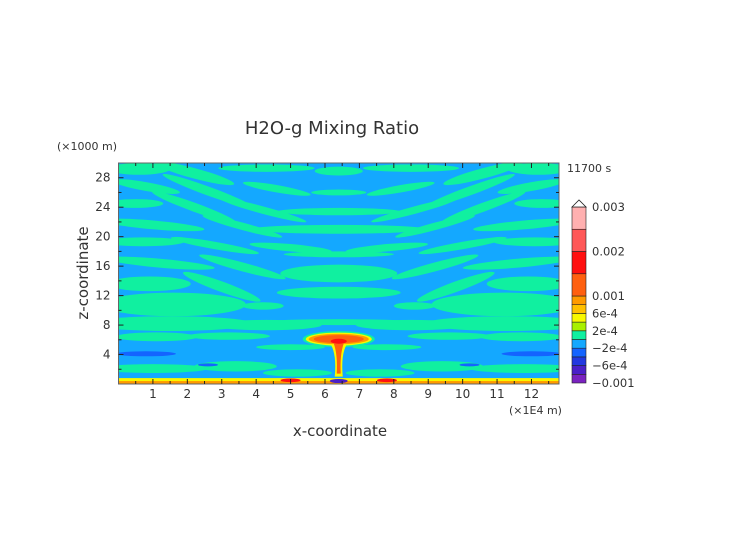 This screenshot has width=752, height=536. What do you see at coordinates (102, 296) in the screenshot?
I see `y-tick-label: 12` at bounding box center [102, 296].